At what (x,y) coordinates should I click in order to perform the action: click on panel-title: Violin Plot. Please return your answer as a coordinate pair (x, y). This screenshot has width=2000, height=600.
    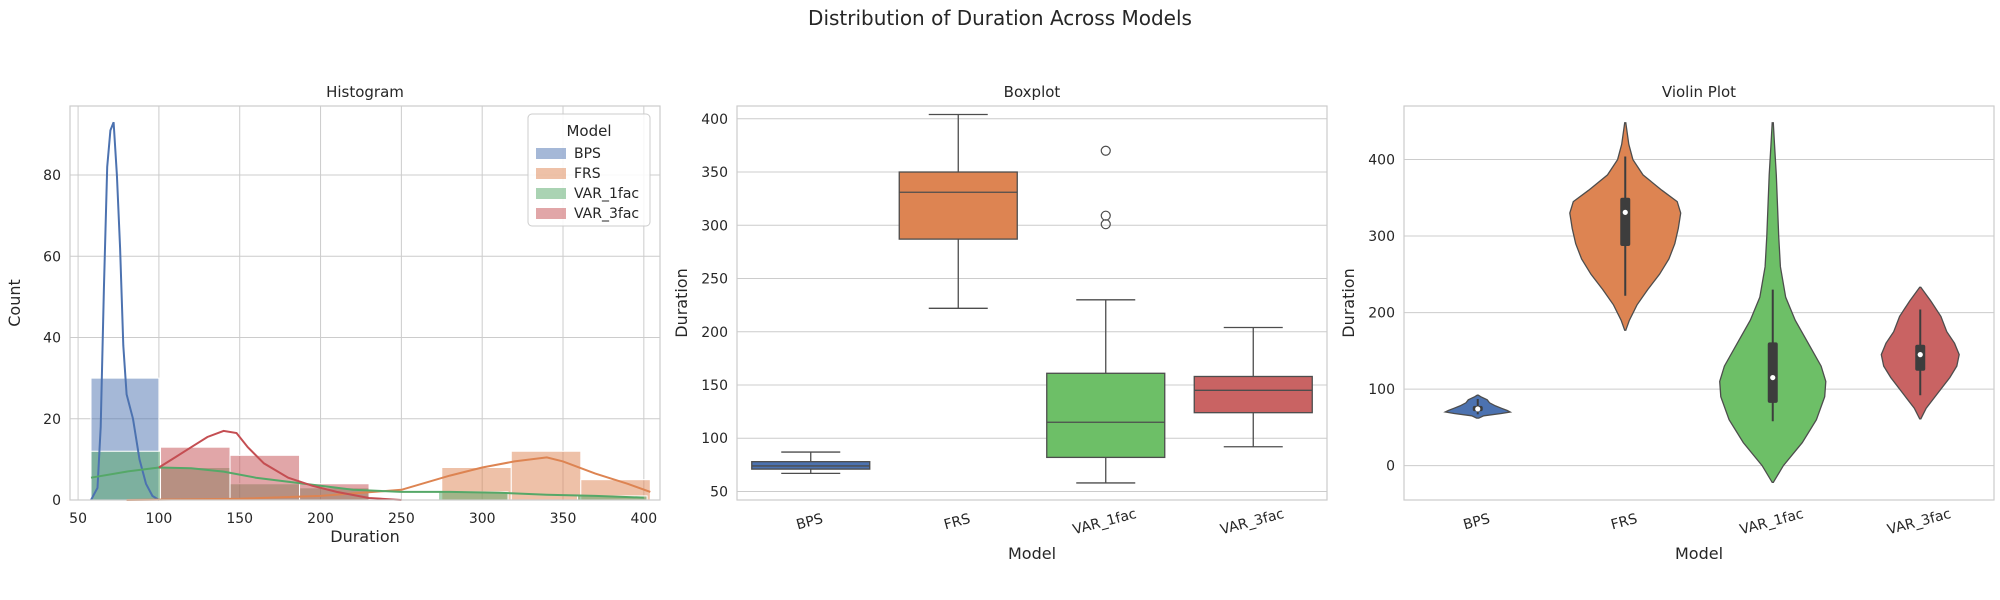
    Looking at the image, I should click on (1699, 92).